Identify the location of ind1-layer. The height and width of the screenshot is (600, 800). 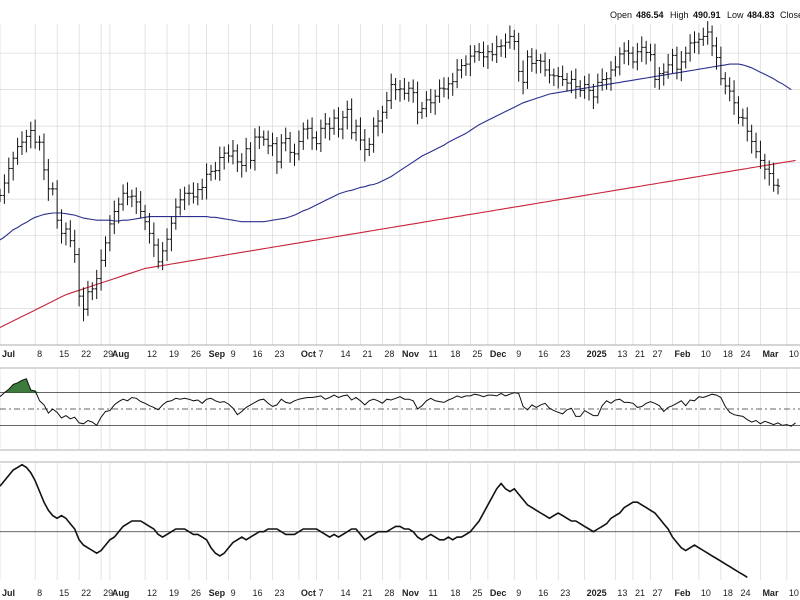
(398, 402).